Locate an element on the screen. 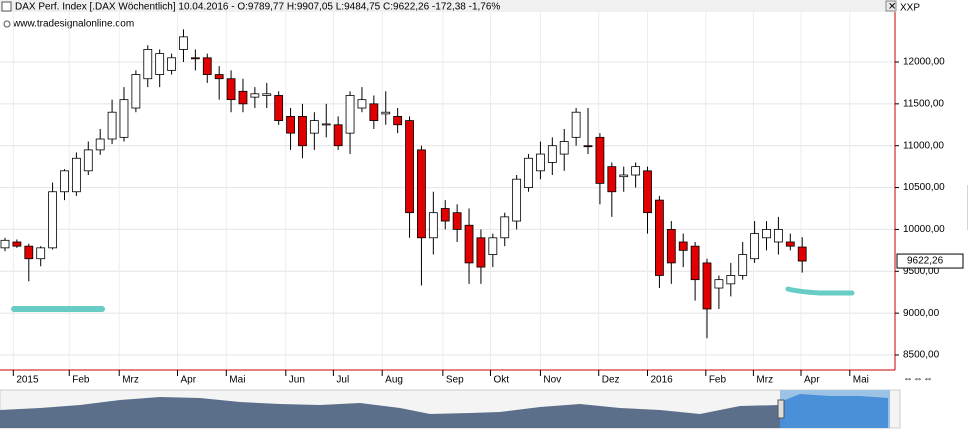 The height and width of the screenshot is (433, 968). x-tick-label: Sep is located at coordinates (455, 380).